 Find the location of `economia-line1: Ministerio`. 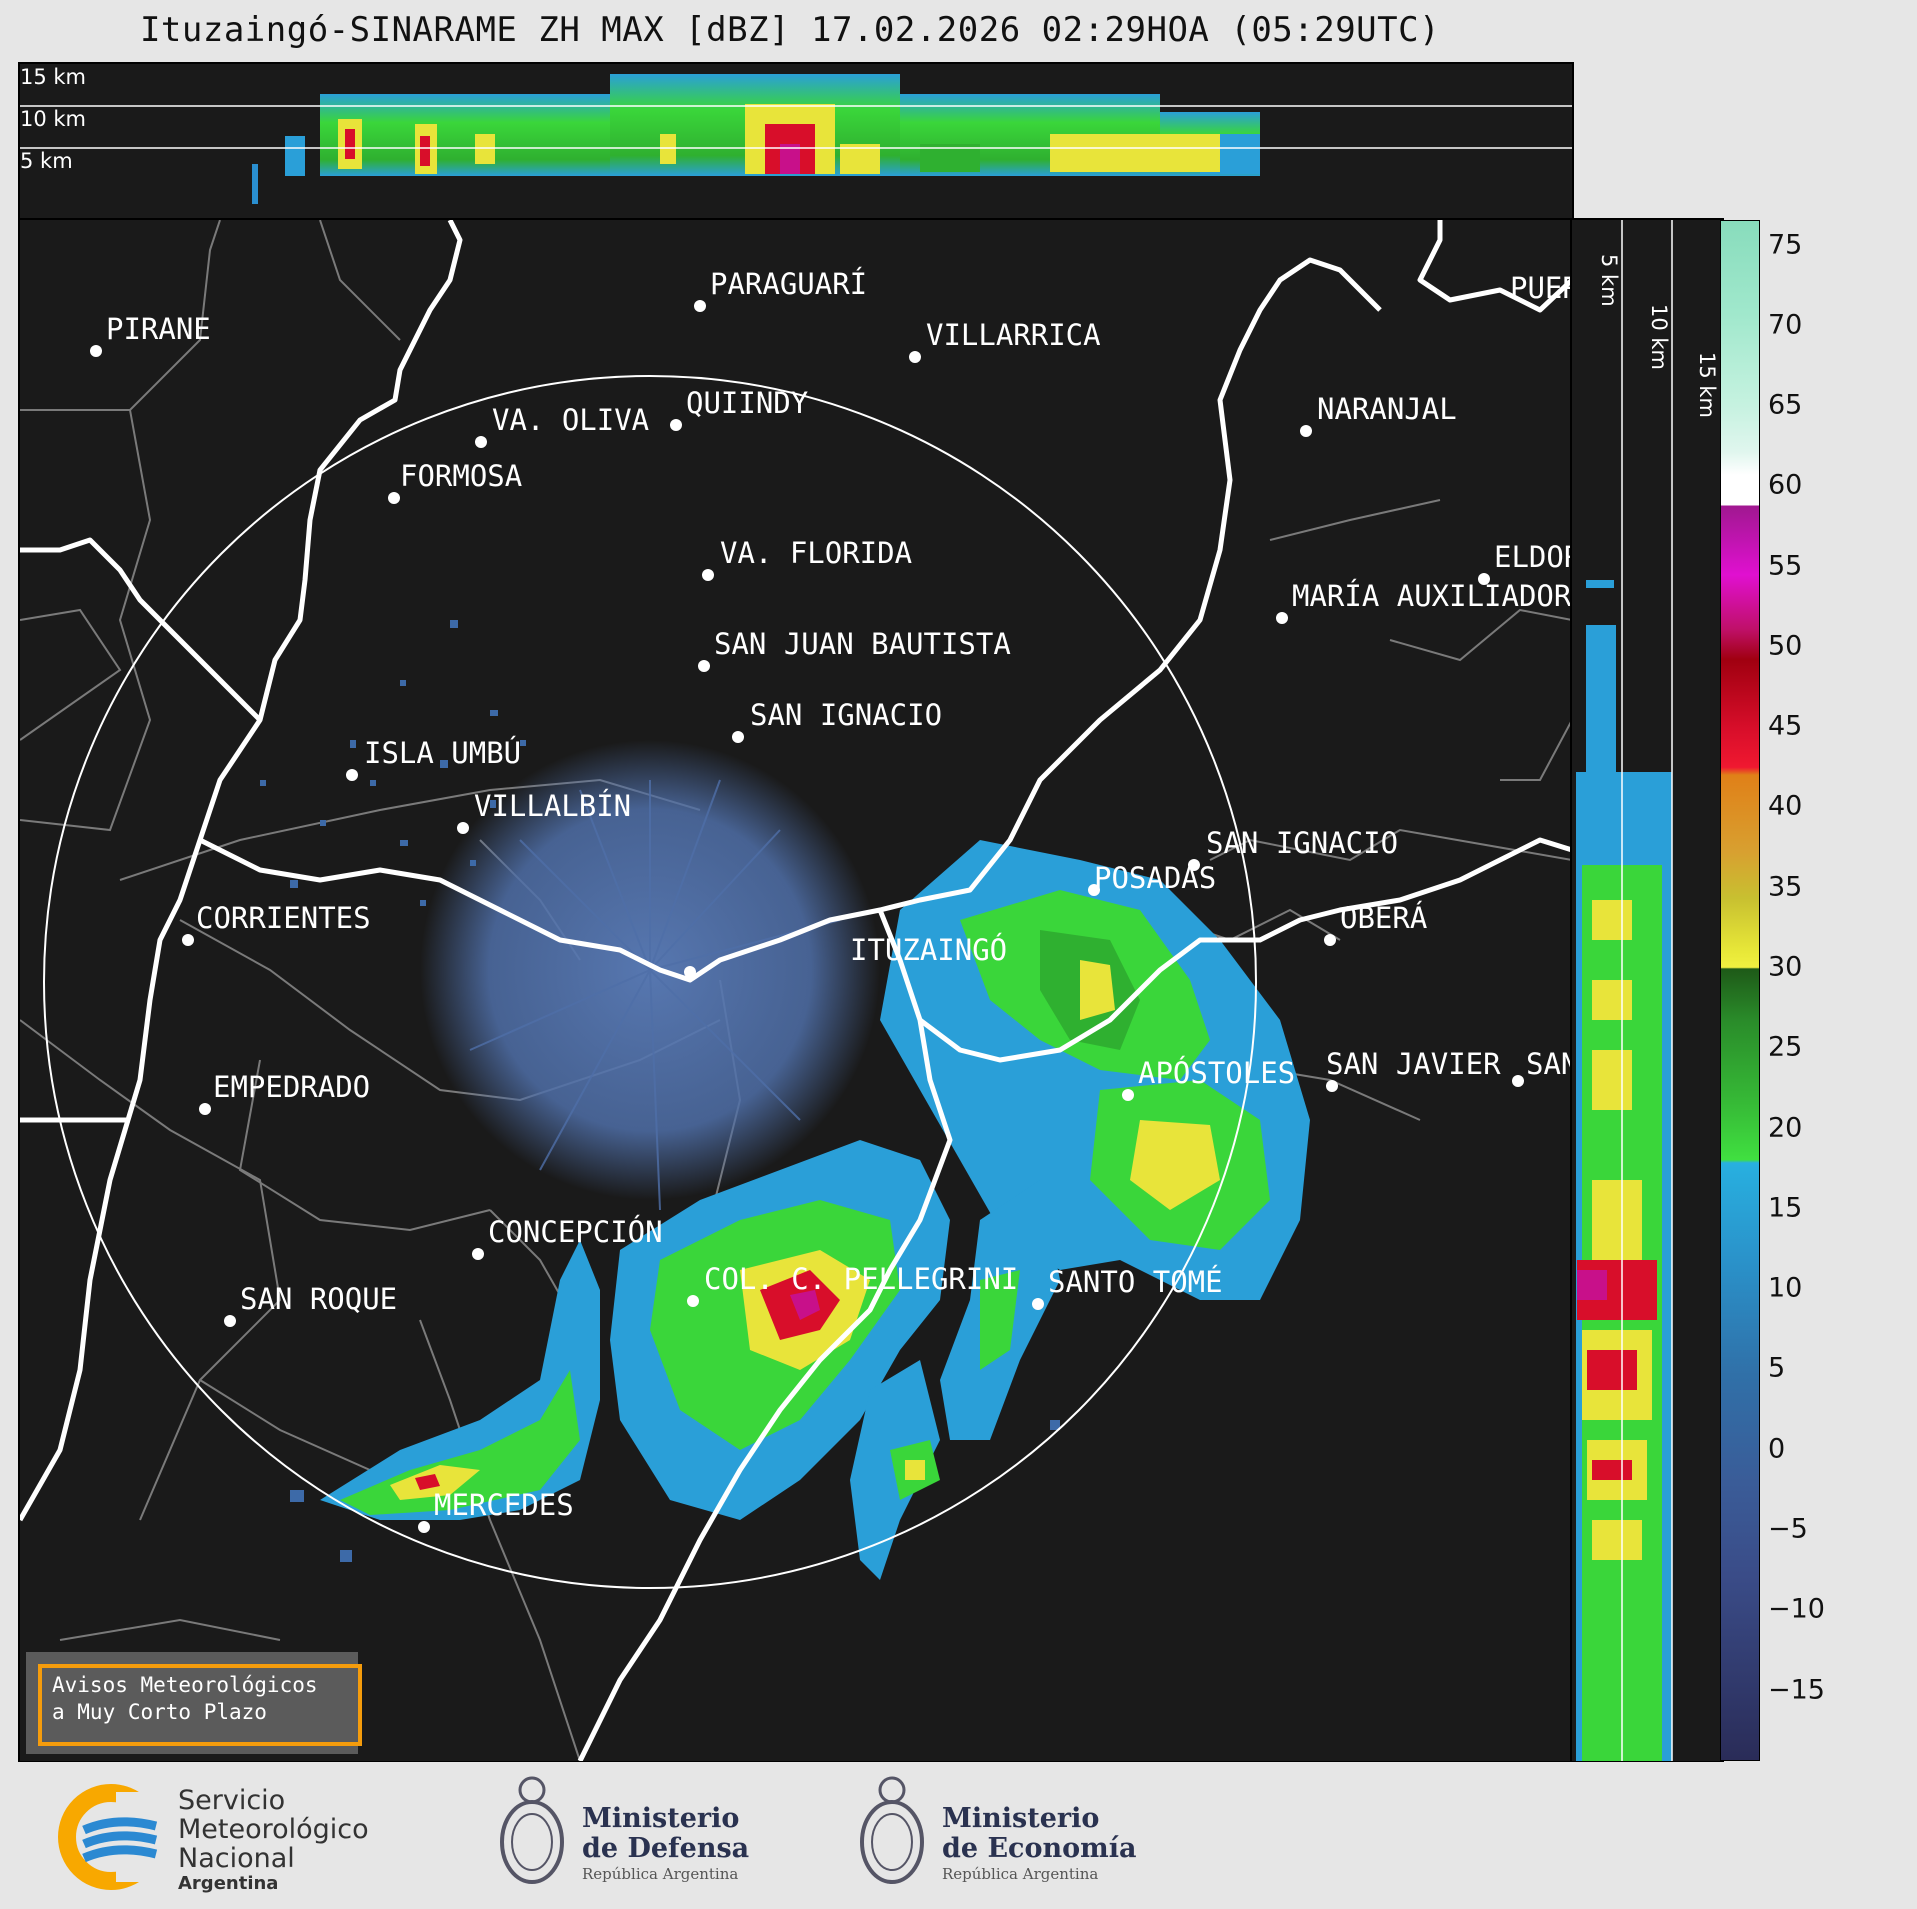

economia-line1: Ministerio is located at coordinates (1021, 1818).